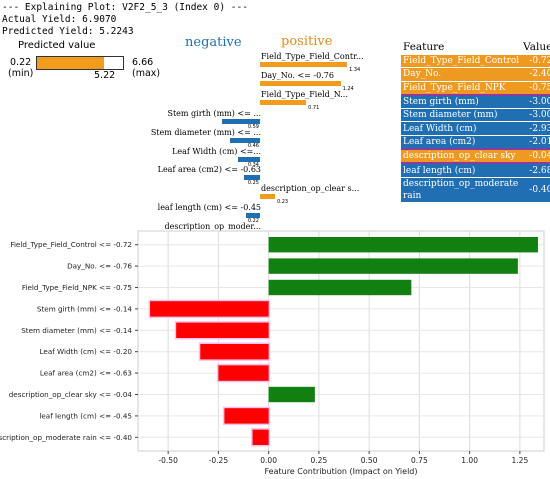  I want to click on value-cell: -2.01, so click(535, 142).